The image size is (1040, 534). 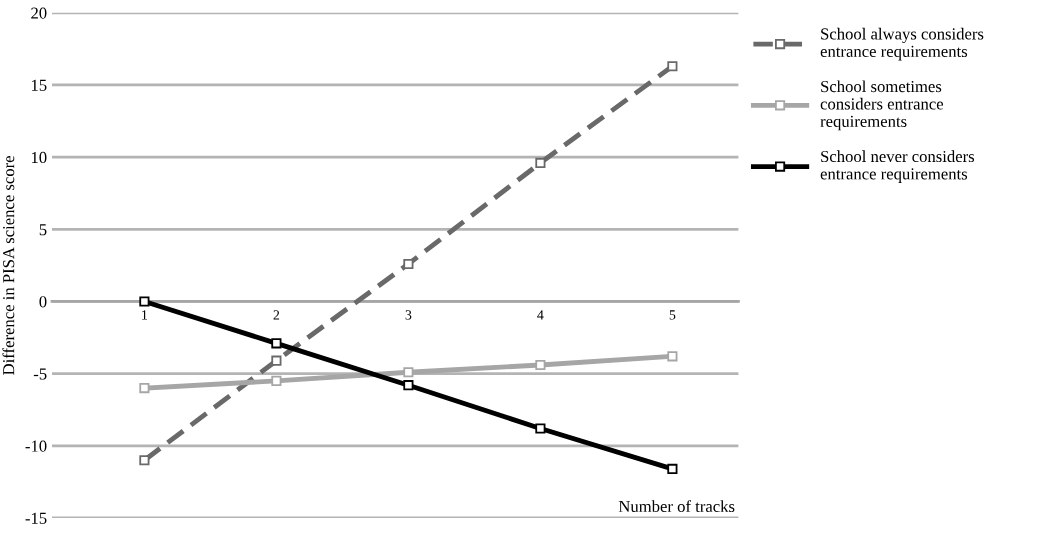 What do you see at coordinates (39, 13) in the screenshot?
I see `y-tick-label: 20` at bounding box center [39, 13].